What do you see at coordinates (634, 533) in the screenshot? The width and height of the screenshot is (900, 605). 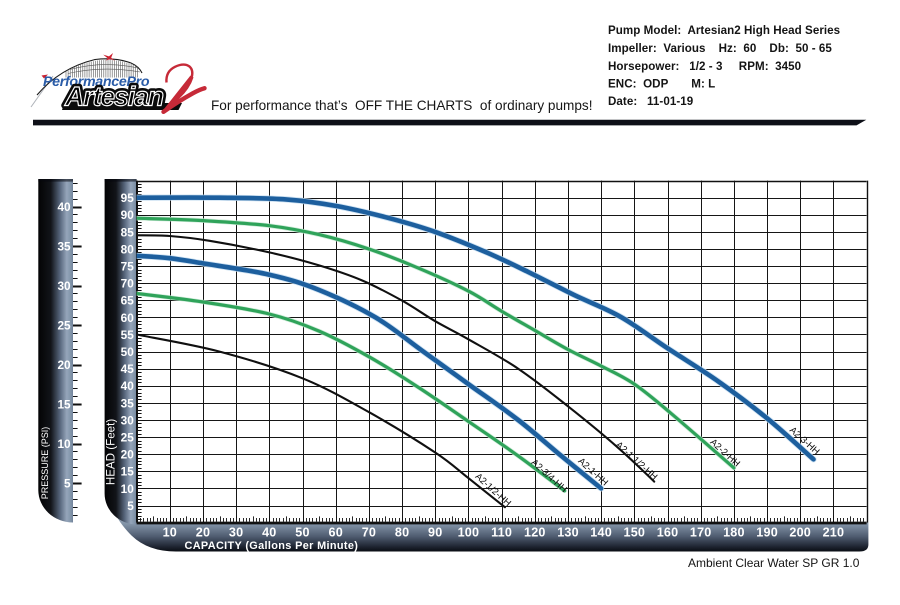 I see `svg-text: 150` at bounding box center [634, 533].